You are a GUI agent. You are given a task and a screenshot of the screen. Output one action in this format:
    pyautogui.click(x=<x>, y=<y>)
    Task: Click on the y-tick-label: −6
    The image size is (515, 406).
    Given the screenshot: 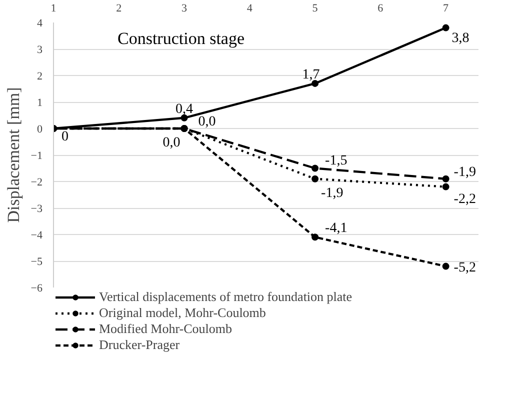 What is the action you would take?
    pyautogui.click(x=36, y=288)
    